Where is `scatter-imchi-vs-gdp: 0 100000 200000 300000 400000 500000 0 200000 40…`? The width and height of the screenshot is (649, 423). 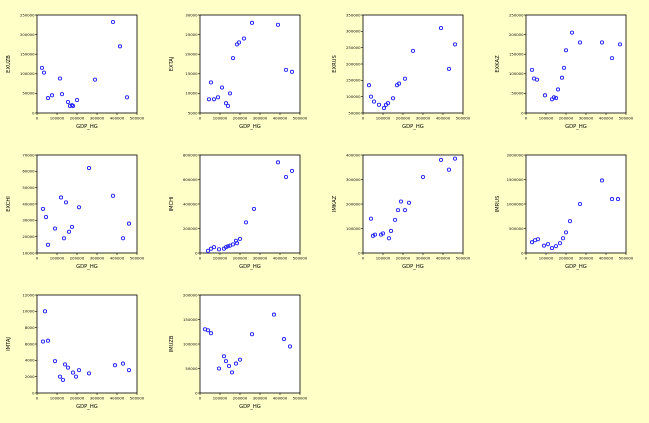 scatter-imchi-vs-gdp: 0 100000 200000 300000 400000 500000 0 200000 40… is located at coordinates (238, 211).